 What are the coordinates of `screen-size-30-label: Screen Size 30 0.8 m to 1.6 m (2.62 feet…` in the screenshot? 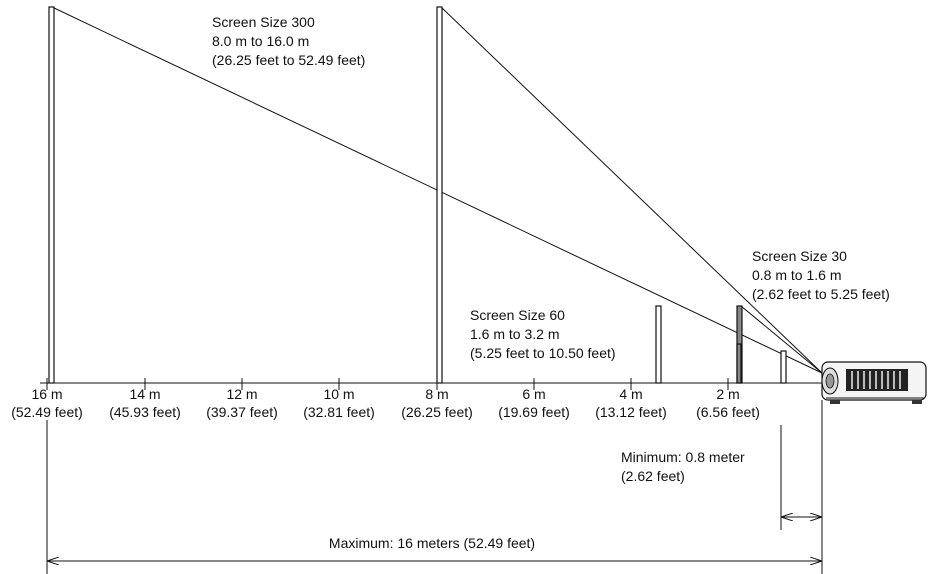 It's located at (821, 275).